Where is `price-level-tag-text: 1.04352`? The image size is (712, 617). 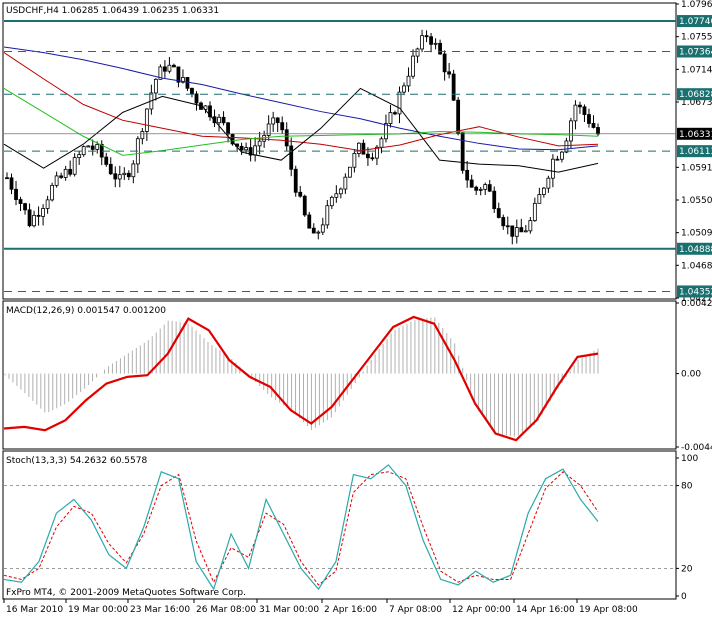 price-level-tag-text: 1.04352 is located at coordinates (695, 292).